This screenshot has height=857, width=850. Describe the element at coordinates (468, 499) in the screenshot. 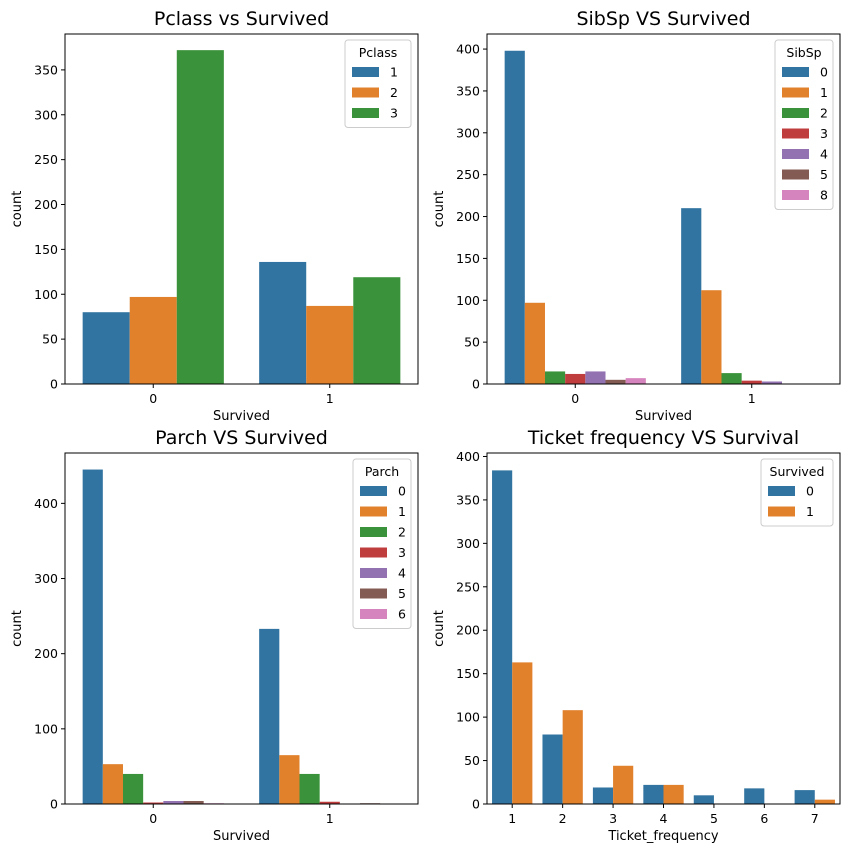

I see `y-tick-label: 350` at that location.